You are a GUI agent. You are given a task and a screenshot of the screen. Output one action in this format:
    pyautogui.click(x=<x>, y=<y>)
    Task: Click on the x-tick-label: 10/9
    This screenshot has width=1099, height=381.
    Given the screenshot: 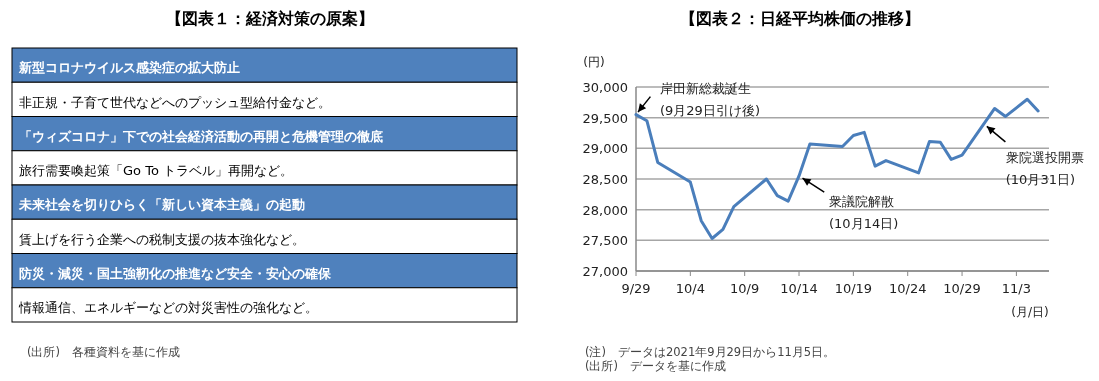 What is the action you would take?
    pyautogui.click(x=745, y=288)
    